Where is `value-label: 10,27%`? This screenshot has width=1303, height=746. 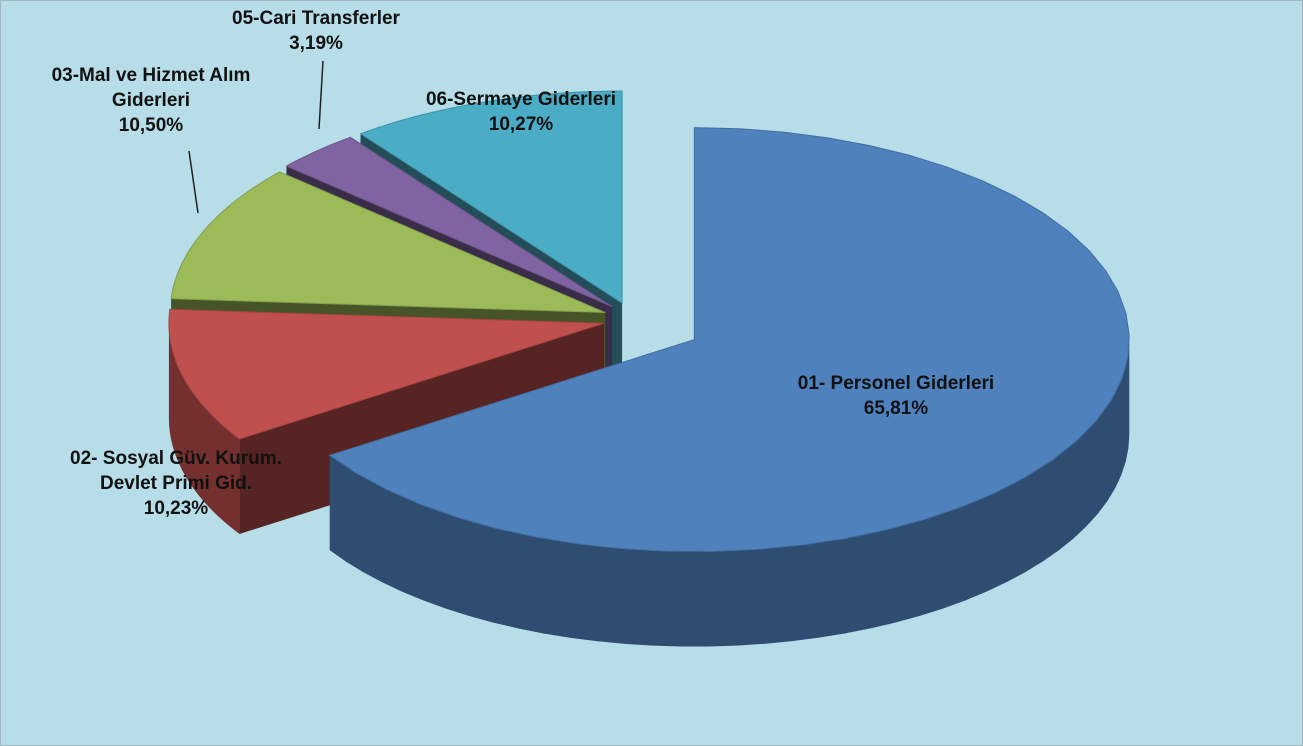 value-label: 10,27% is located at coordinates (521, 124).